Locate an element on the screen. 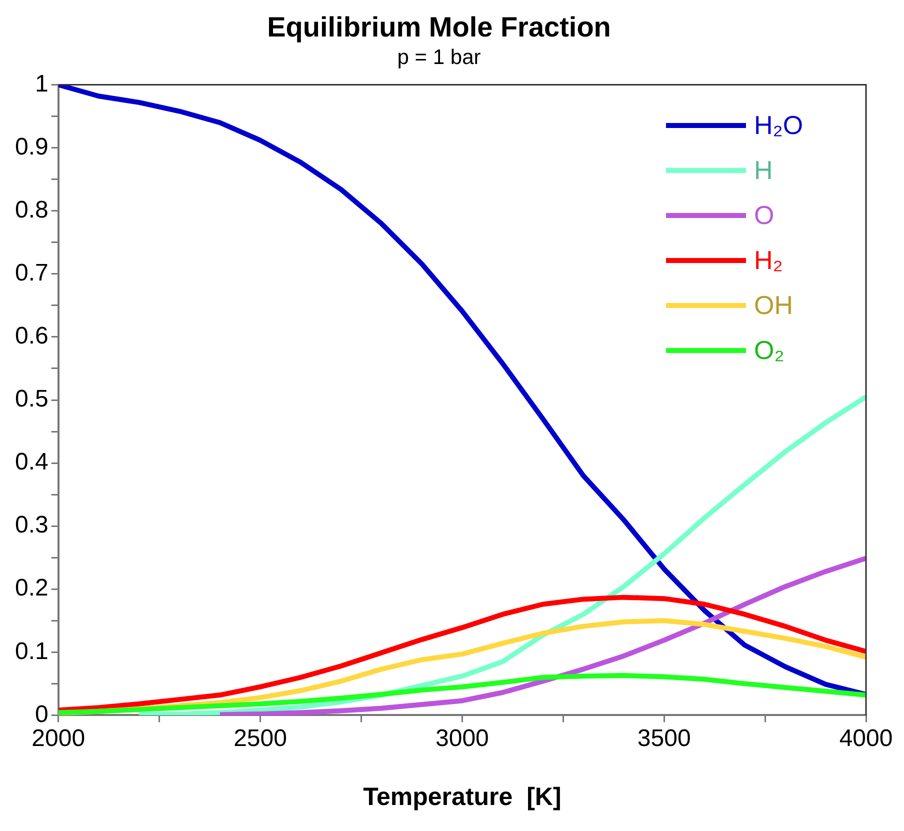 The width and height of the screenshot is (904, 831). y-tick-label: 0.1 is located at coordinates (31, 651).